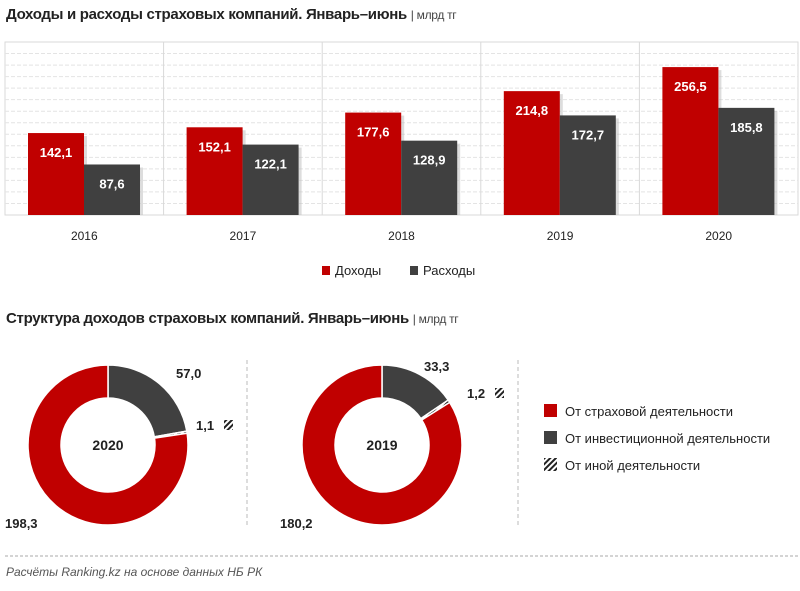  What do you see at coordinates (21, 523) in the screenshot?
I see `donut-data-label: 198,3` at bounding box center [21, 523].